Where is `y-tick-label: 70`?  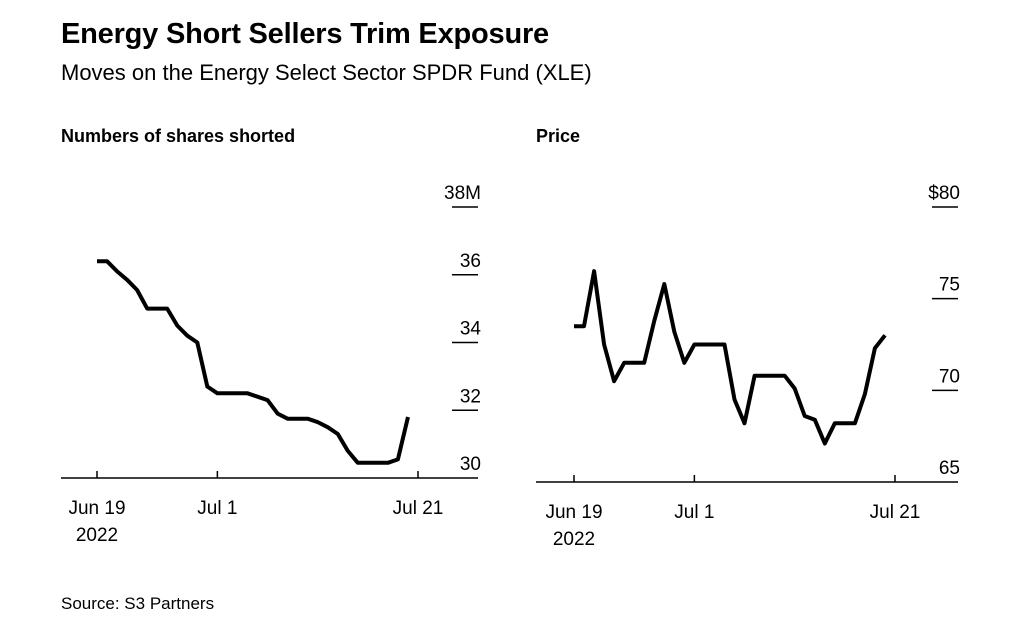 y-tick-label: 70 is located at coordinates (949, 376).